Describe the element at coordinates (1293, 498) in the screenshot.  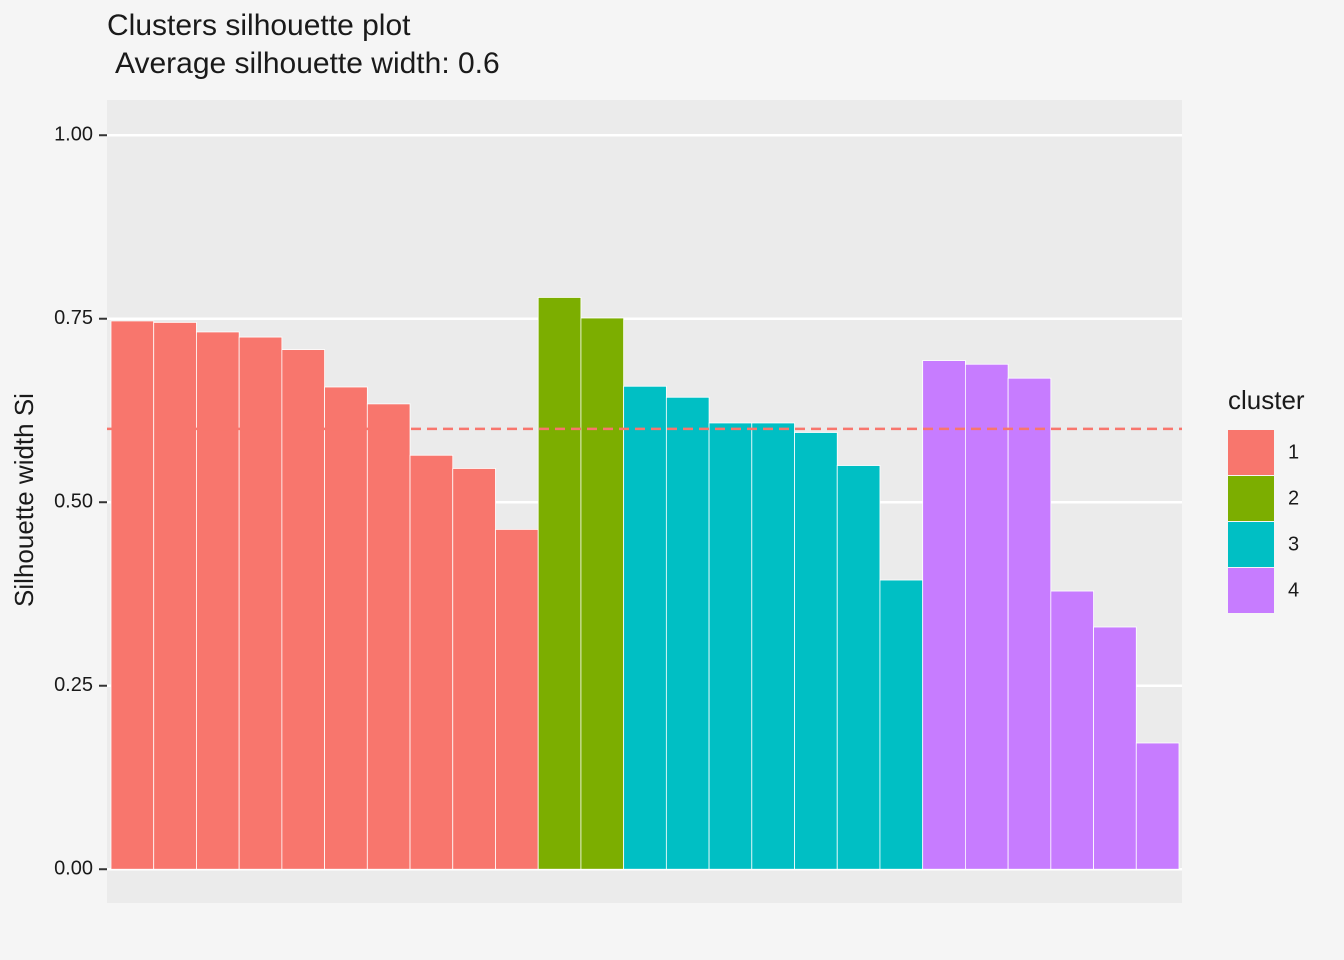
I see `legend-label: 2` at that location.